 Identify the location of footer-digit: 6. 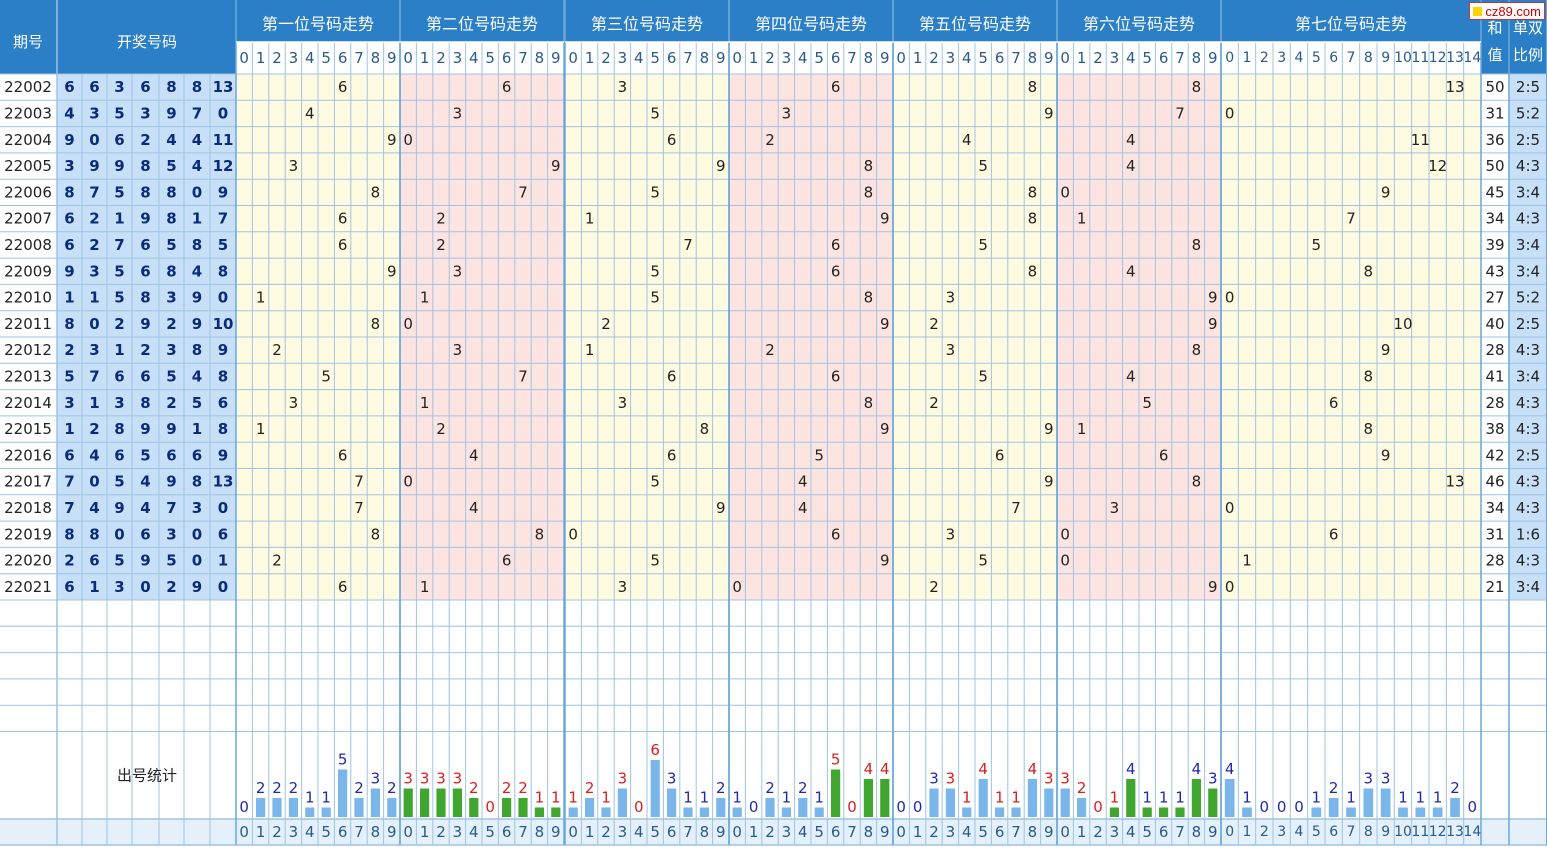
(1000, 832).